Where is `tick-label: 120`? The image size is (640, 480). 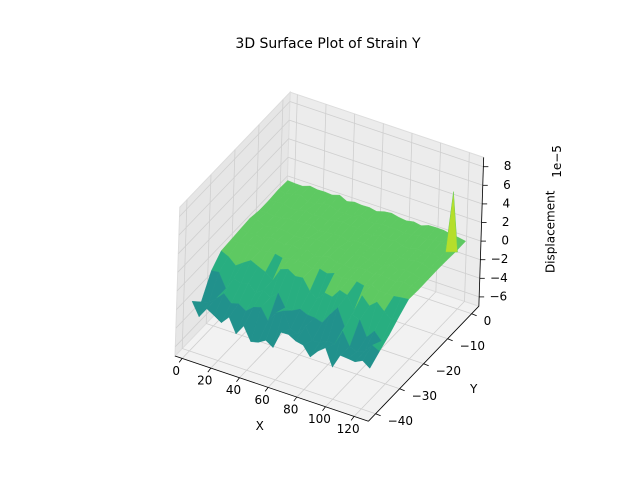 tick-label: 120 is located at coordinates (348, 429).